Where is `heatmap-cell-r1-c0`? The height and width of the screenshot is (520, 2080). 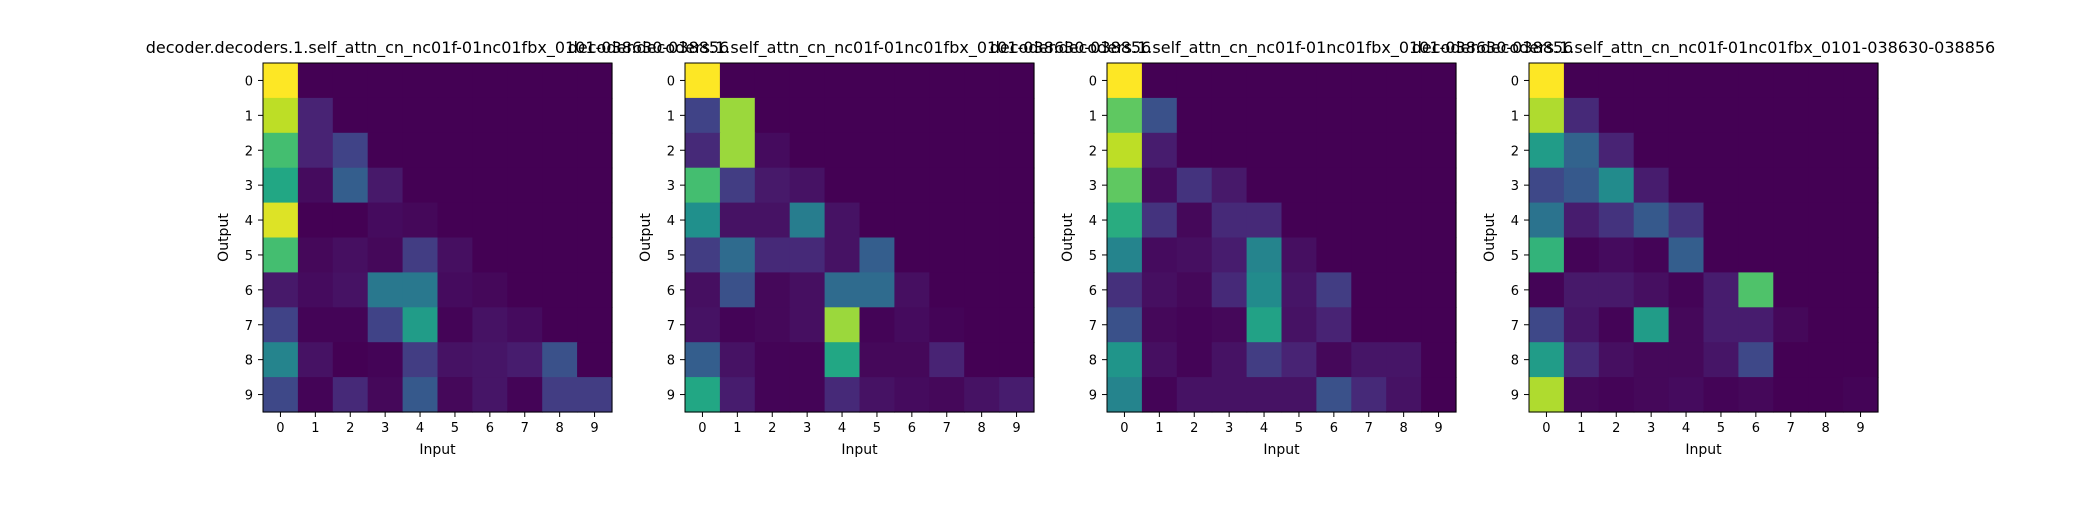 heatmap-cell-r1-c0 is located at coordinates (703, 115).